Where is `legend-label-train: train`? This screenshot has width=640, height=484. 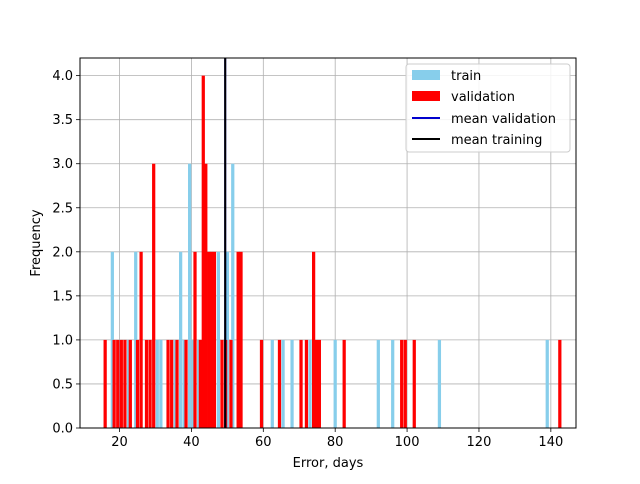 legend-label-train: train is located at coordinates (466, 76).